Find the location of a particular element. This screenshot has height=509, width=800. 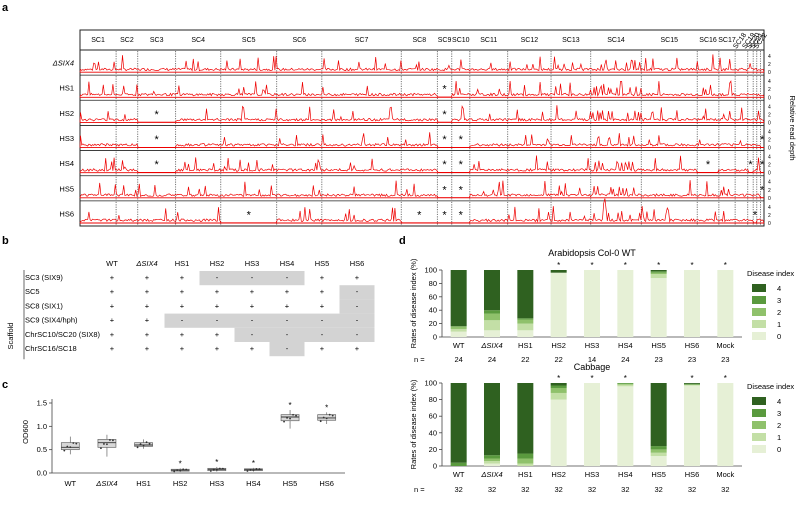

x-tick-label: HS5 is located at coordinates (290, 483).